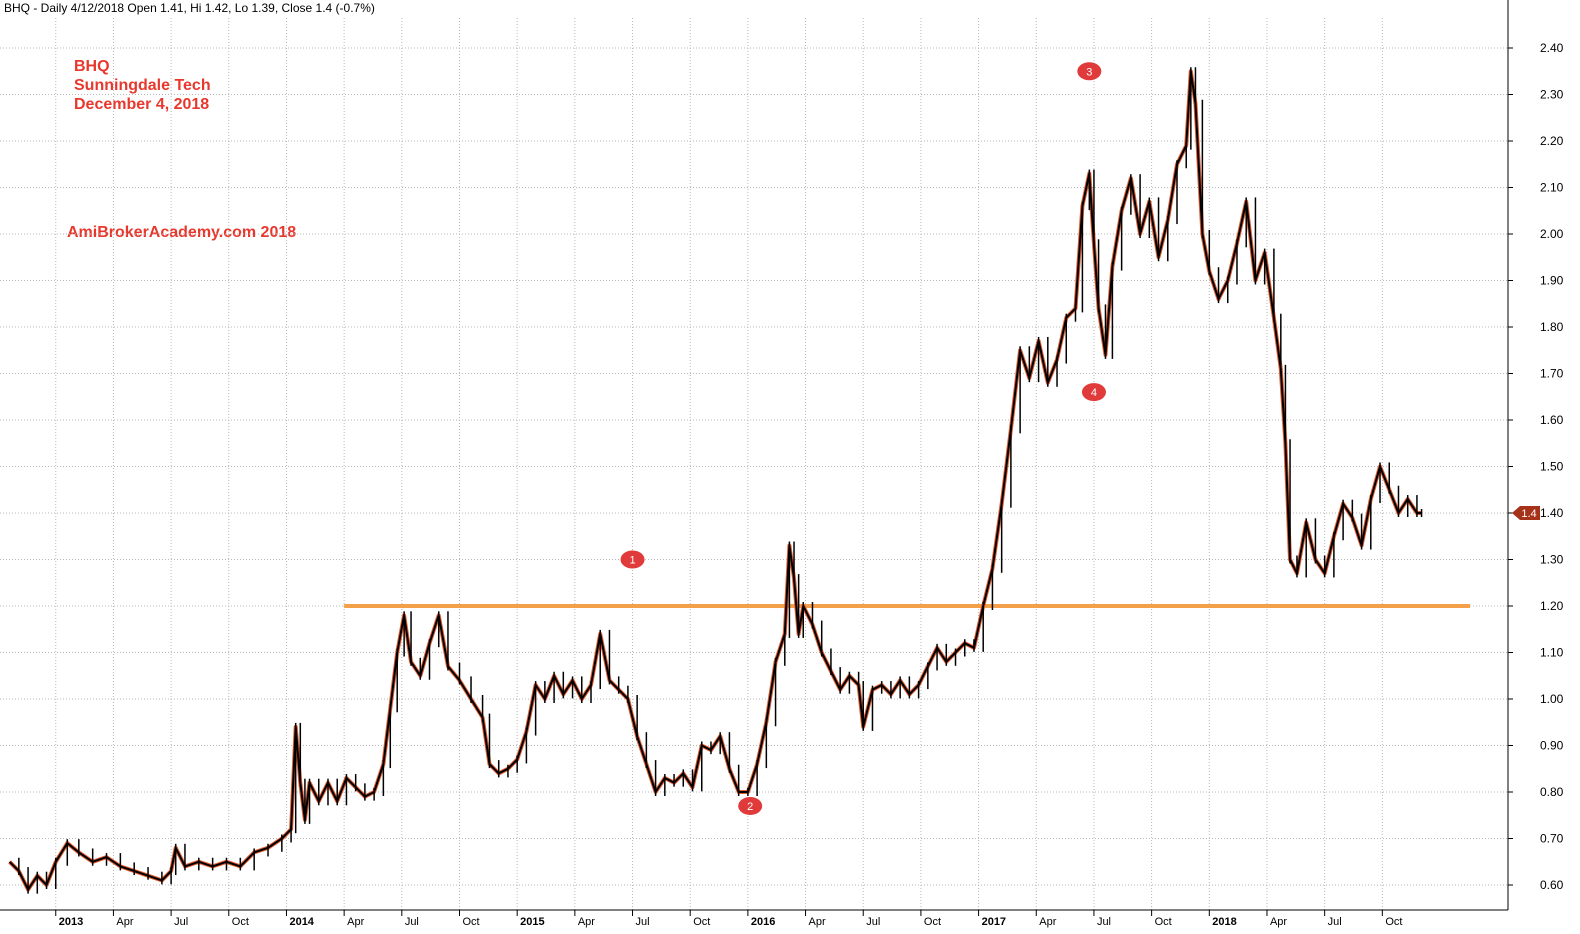 Image resolution: width=1580 pixels, height=934 pixels. I want to click on x-tick-label: 2016, so click(763, 922).